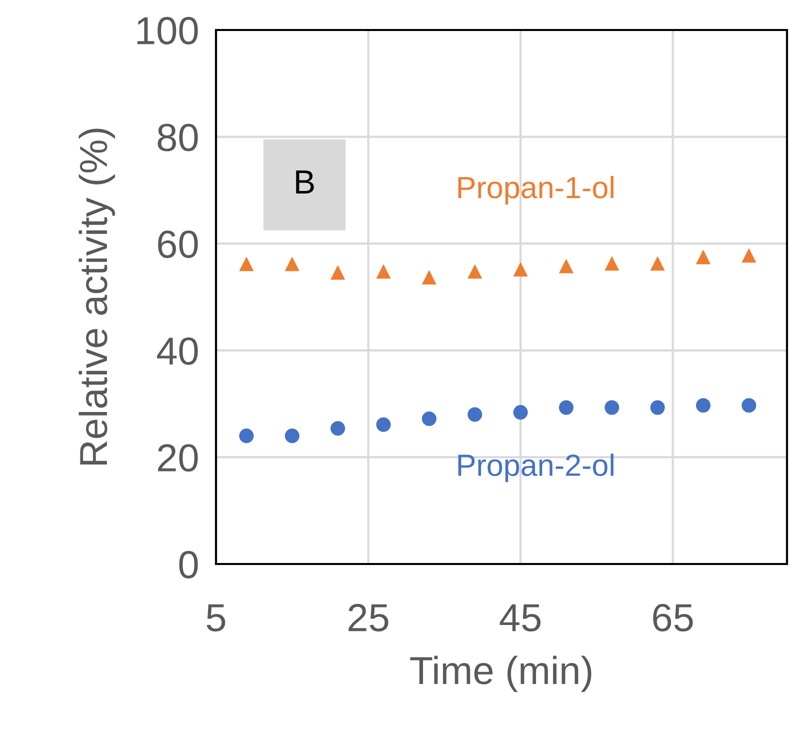  I want to click on annotation: B, so click(305, 182).